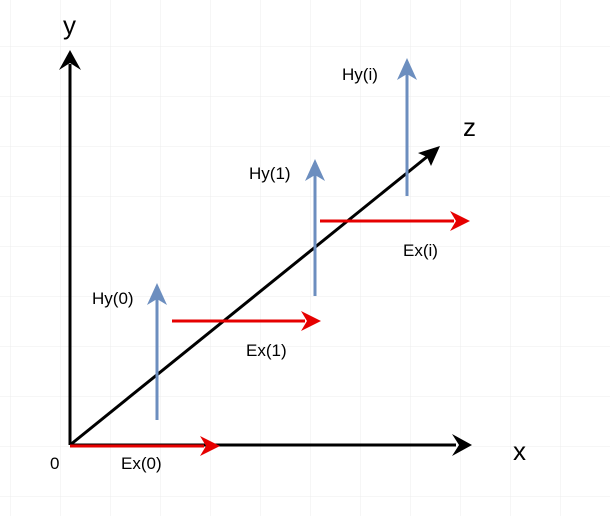 This screenshot has width=610, height=516. What do you see at coordinates (315, 227) in the screenshot?
I see `hy1-arrow` at bounding box center [315, 227].